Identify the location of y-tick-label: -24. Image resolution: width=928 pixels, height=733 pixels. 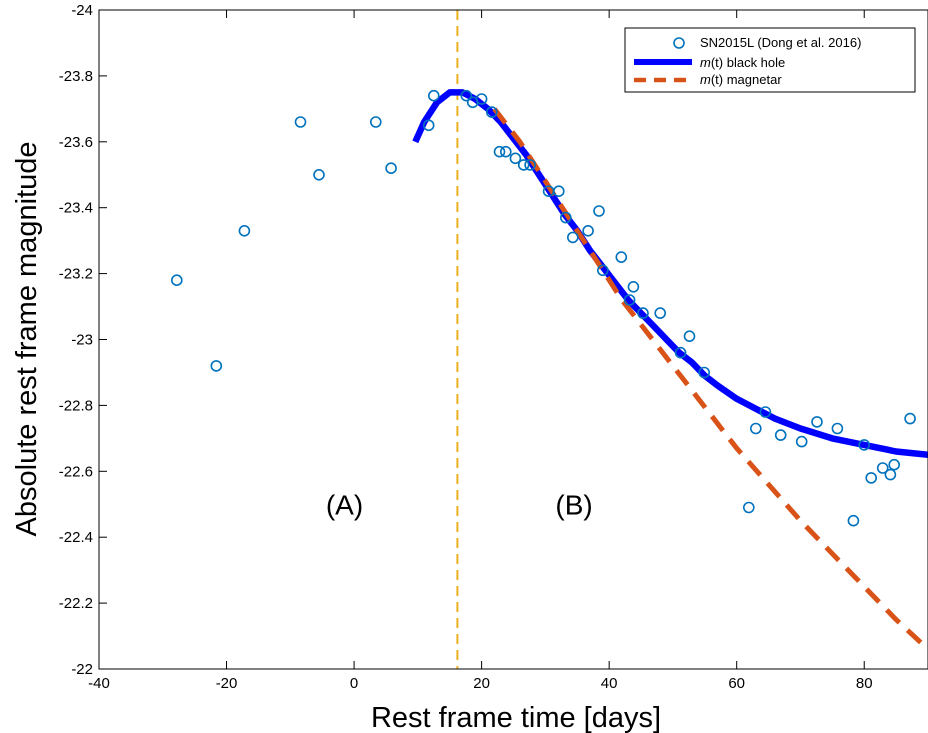
(82, 10).